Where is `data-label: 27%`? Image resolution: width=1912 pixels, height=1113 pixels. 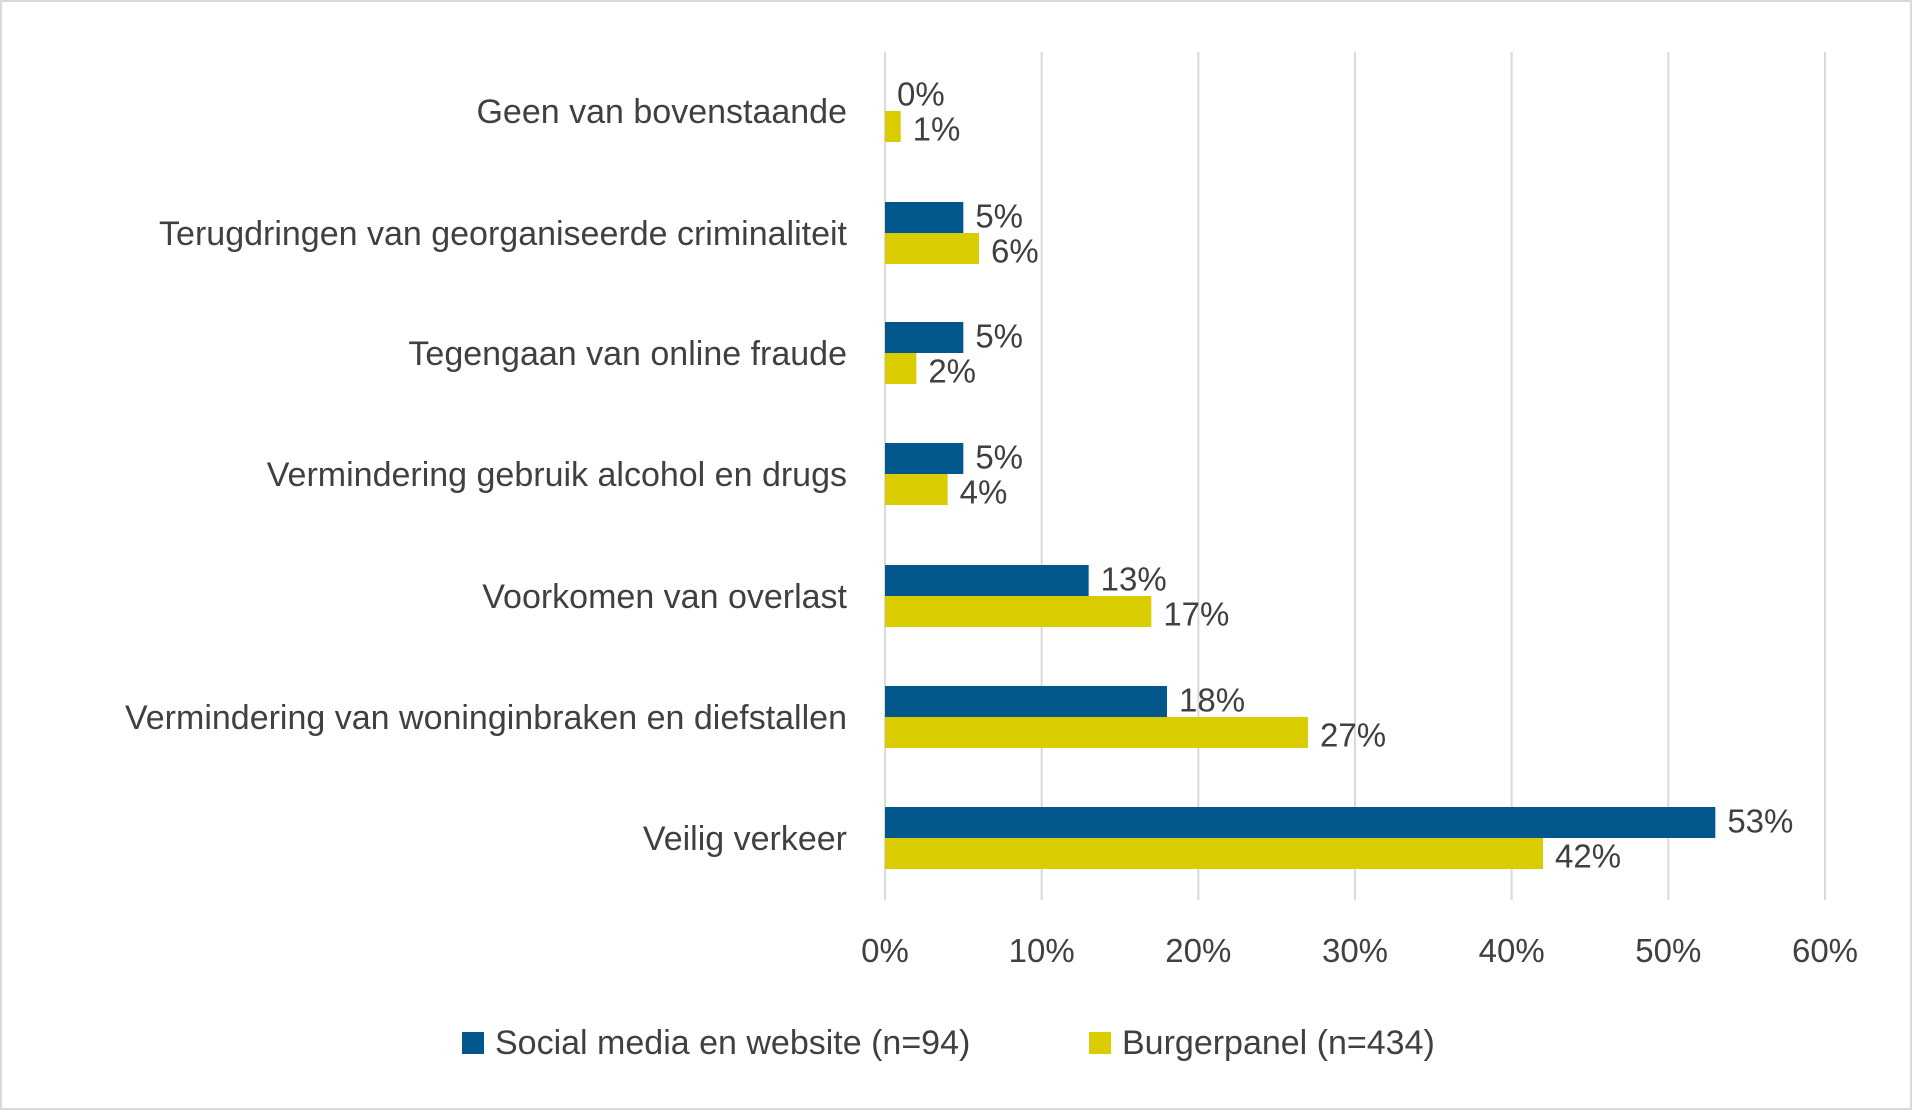
data-label: 27% is located at coordinates (1353, 735).